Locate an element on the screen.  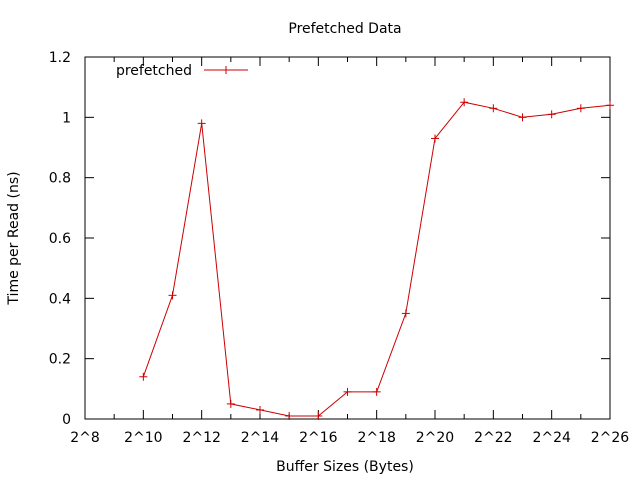
x-tick-label-0: 2^8 is located at coordinates (85, 438).